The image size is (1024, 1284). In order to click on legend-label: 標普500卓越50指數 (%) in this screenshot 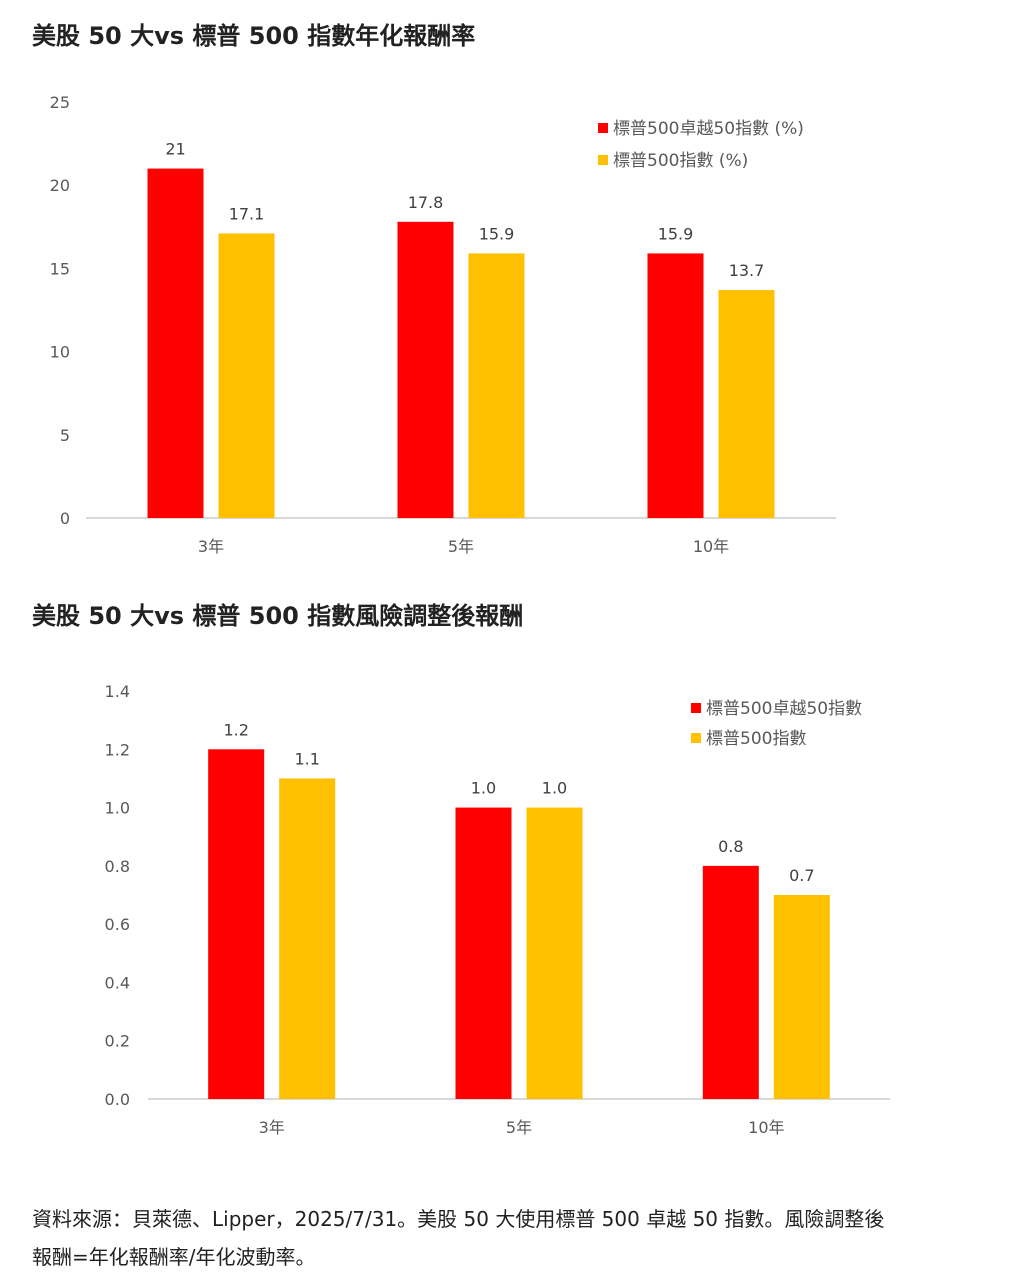, I will do `click(708, 129)`.